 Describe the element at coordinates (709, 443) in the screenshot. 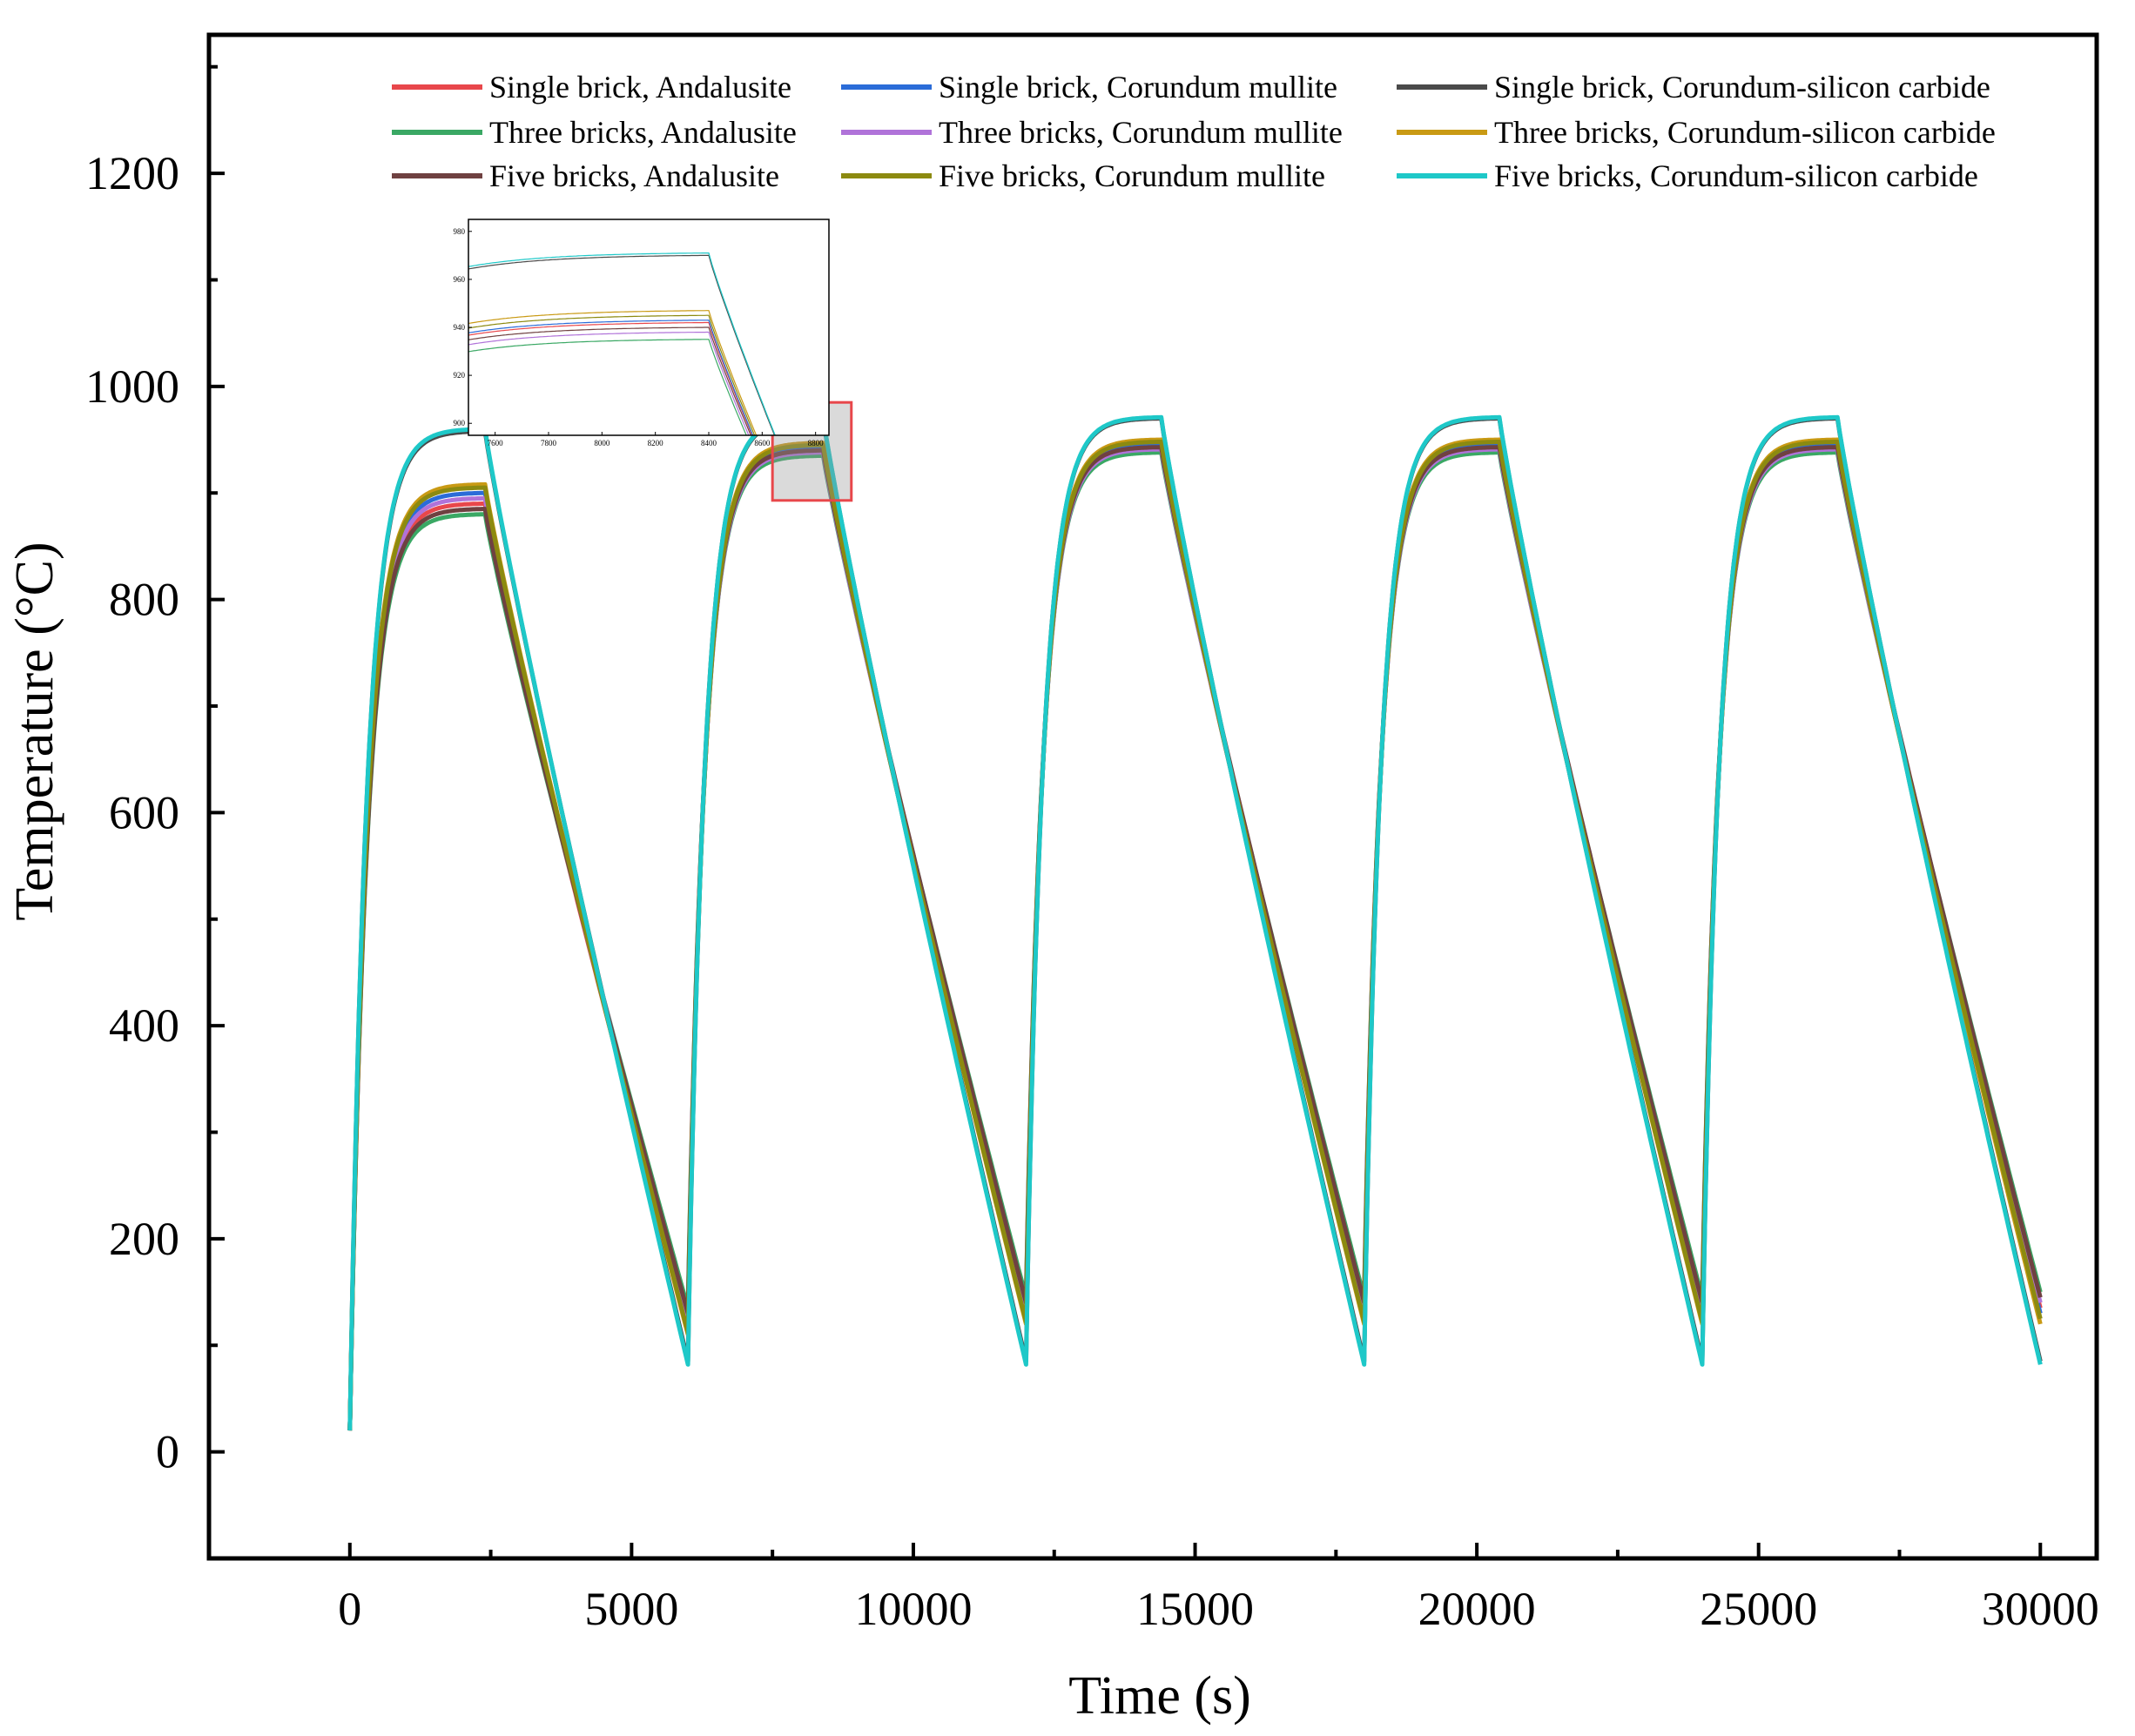

I see `inset-x-tick-label-4: 8400` at that location.